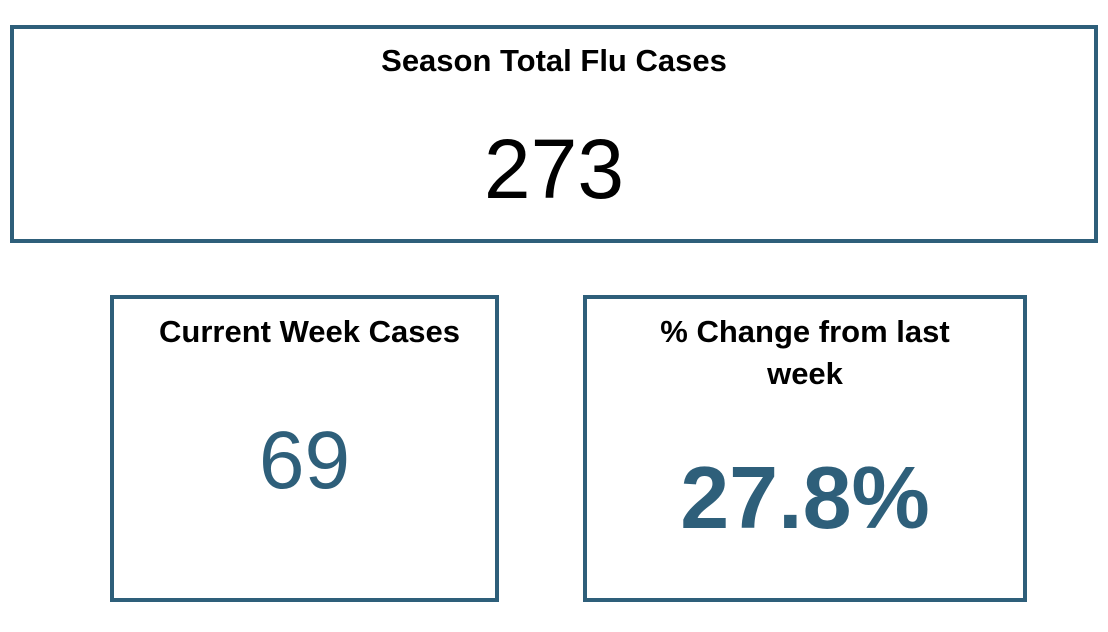 Image resolution: width=1108 pixels, height=632 pixels. Describe the element at coordinates (309, 331) in the screenshot. I see `card-title: Current Week Cases` at that location.